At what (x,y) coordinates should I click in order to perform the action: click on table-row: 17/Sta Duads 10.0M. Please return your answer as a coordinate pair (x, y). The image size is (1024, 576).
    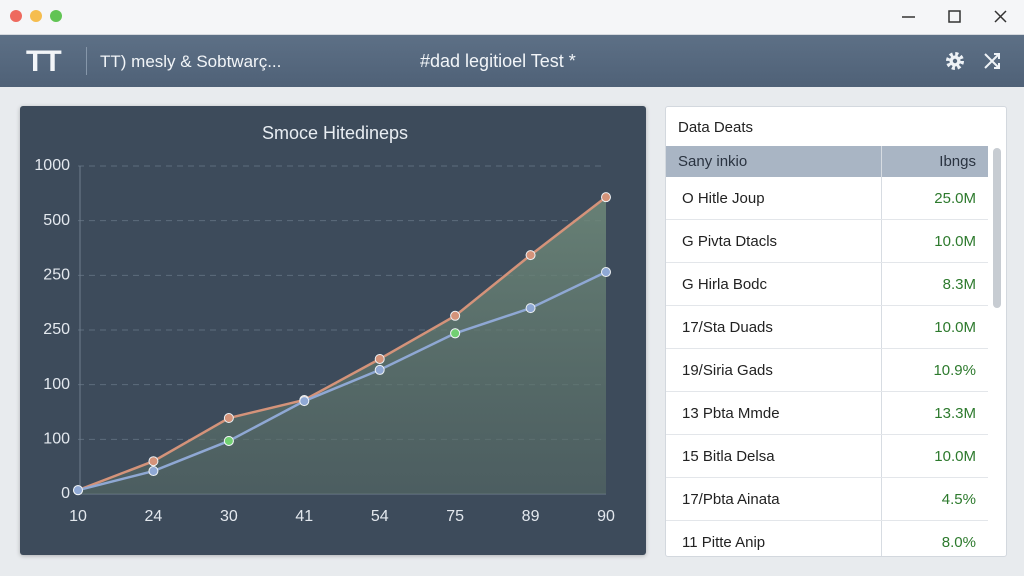
    Looking at the image, I should click on (827, 327).